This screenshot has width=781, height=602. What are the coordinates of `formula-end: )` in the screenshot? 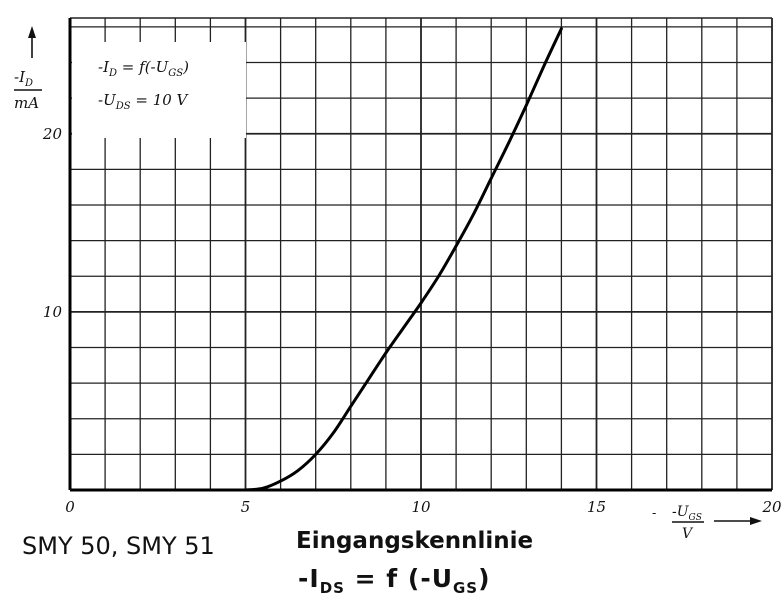 It's located at (484, 578).